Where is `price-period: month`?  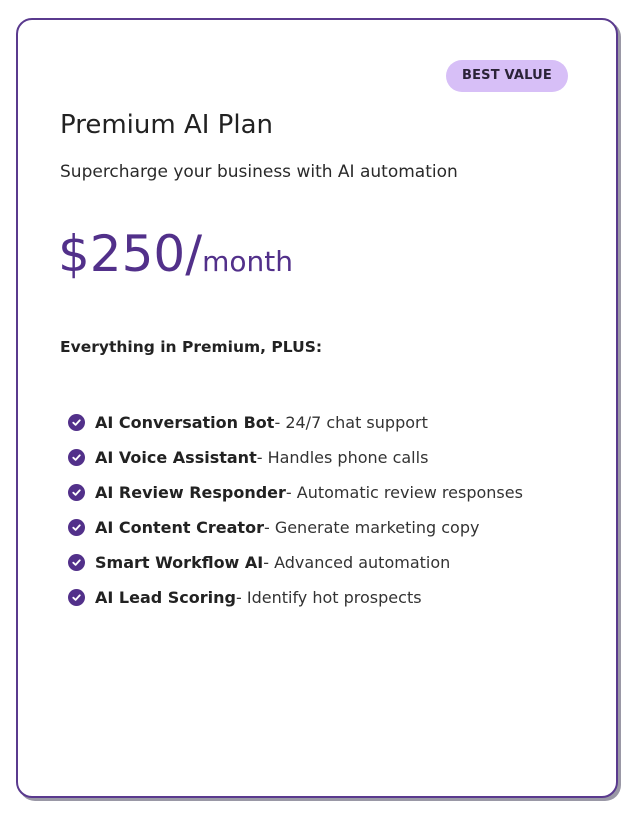 price-period: month is located at coordinates (247, 261).